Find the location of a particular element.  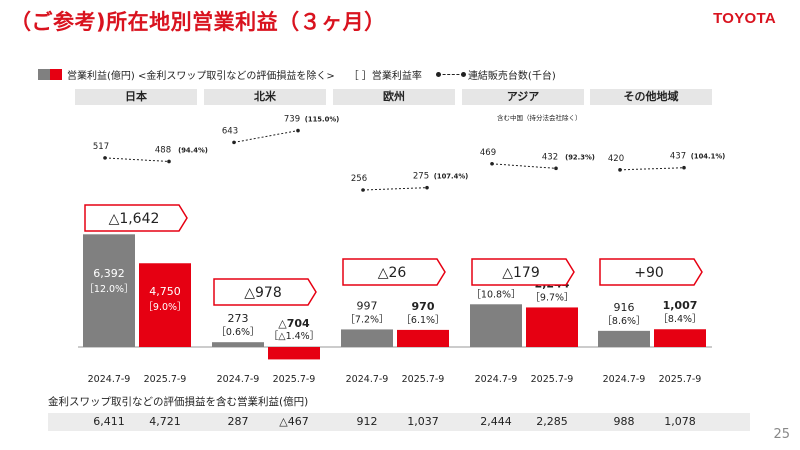

change-label: △26 is located at coordinates (392, 273).